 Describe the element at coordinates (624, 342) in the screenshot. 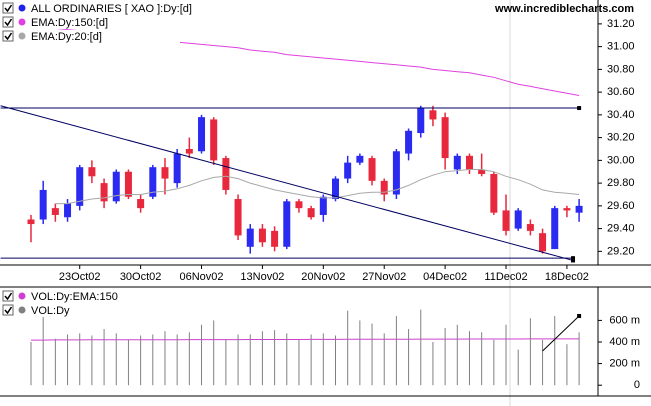

I see `y-tick-label: 400 m` at that location.